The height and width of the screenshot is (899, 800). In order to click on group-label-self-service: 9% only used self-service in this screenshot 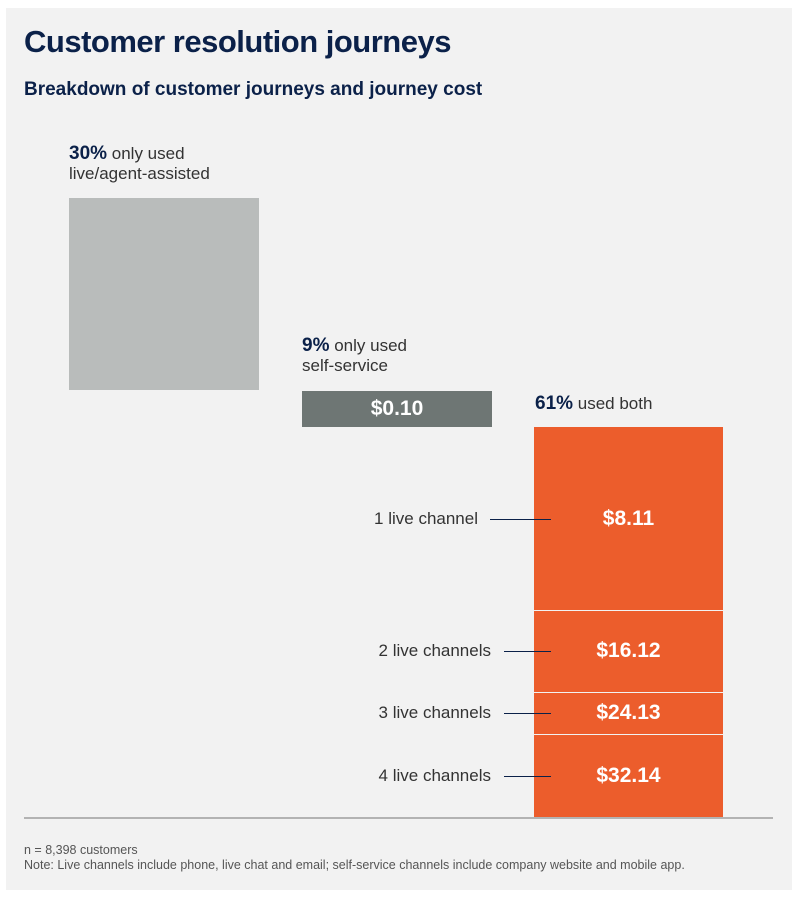, I will do `click(354, 356)`.